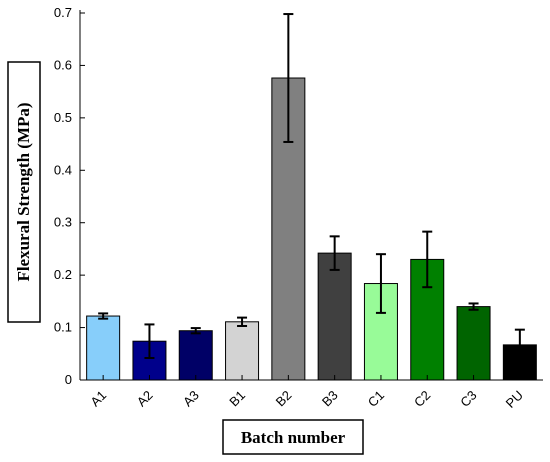  I want to click on y-axis-title: Flexural Strength (MPa), so click(23, 191).